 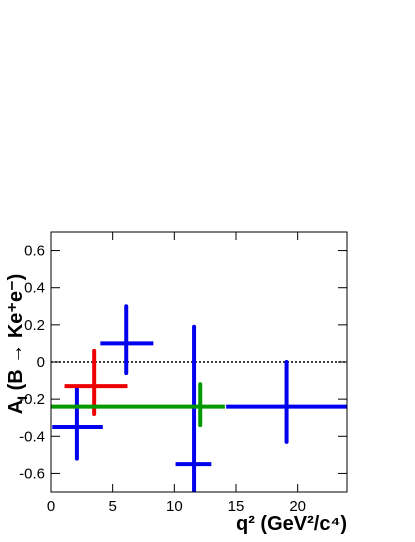 What do you see at coordinates (16, 407) in the screenshot?
I see `y-label-main: A` at bounding box center [16, 407].